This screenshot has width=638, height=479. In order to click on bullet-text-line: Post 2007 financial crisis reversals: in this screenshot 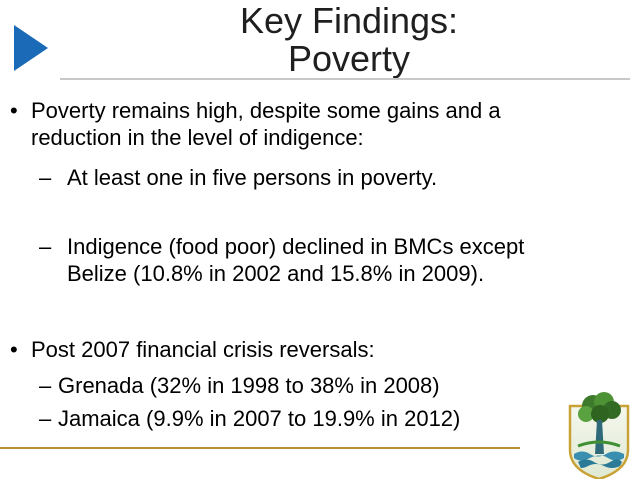, I will do `click(203, 349)`.